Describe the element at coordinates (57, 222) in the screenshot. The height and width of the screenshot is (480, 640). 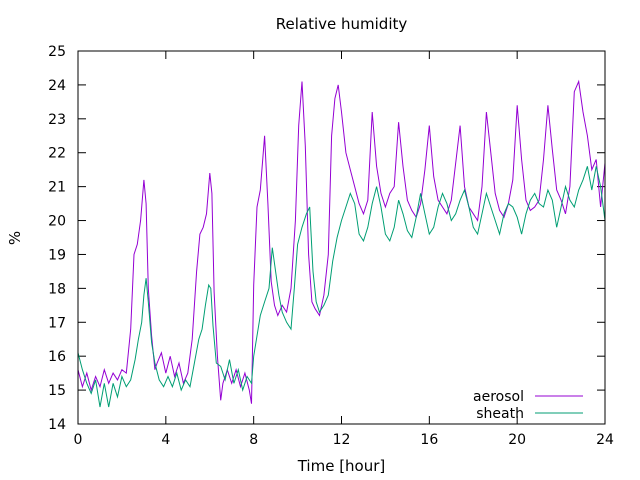
I see `y-tick-label: 20` at that location.